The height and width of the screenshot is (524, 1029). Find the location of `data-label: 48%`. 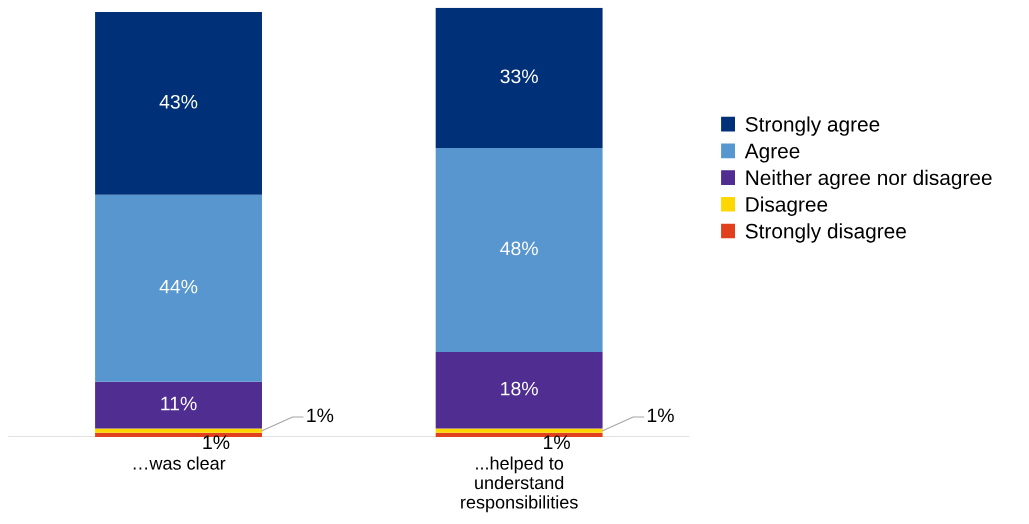

data-label: 48% is located at coordinates (519, 248).